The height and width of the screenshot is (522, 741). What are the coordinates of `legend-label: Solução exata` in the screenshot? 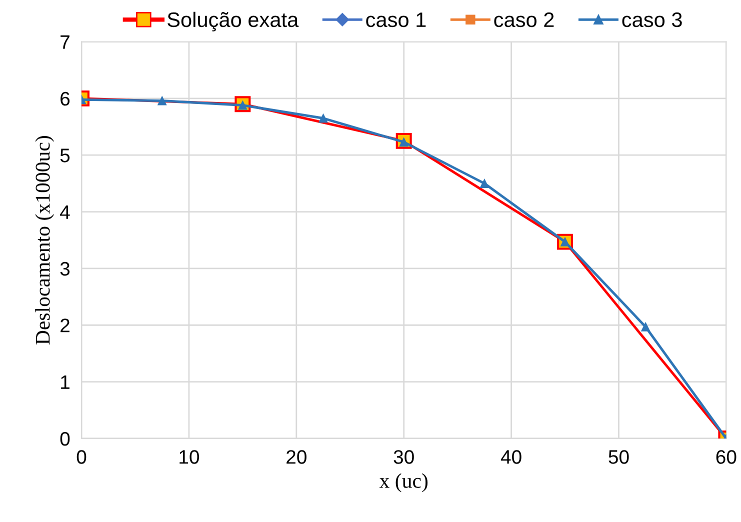 It's located at (233, 22).